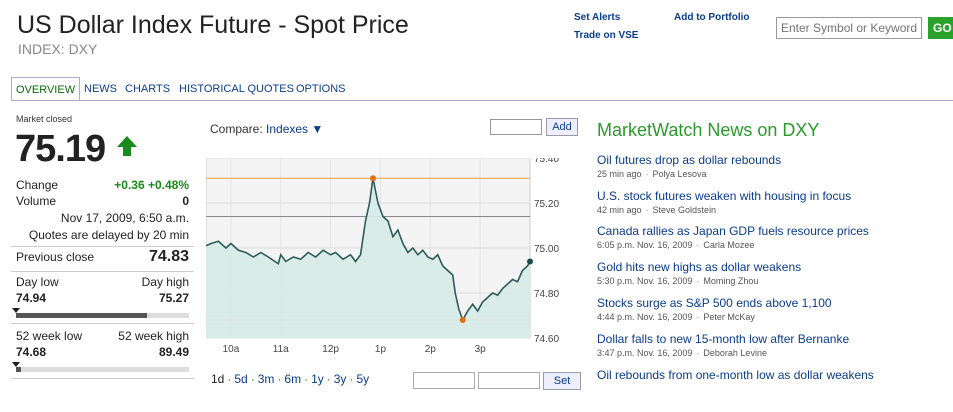 This screenshot has height=412, width=953. Describe the element at coordinates (241, 379) in the screenshot. I see `range-5d: 5d` at that location.